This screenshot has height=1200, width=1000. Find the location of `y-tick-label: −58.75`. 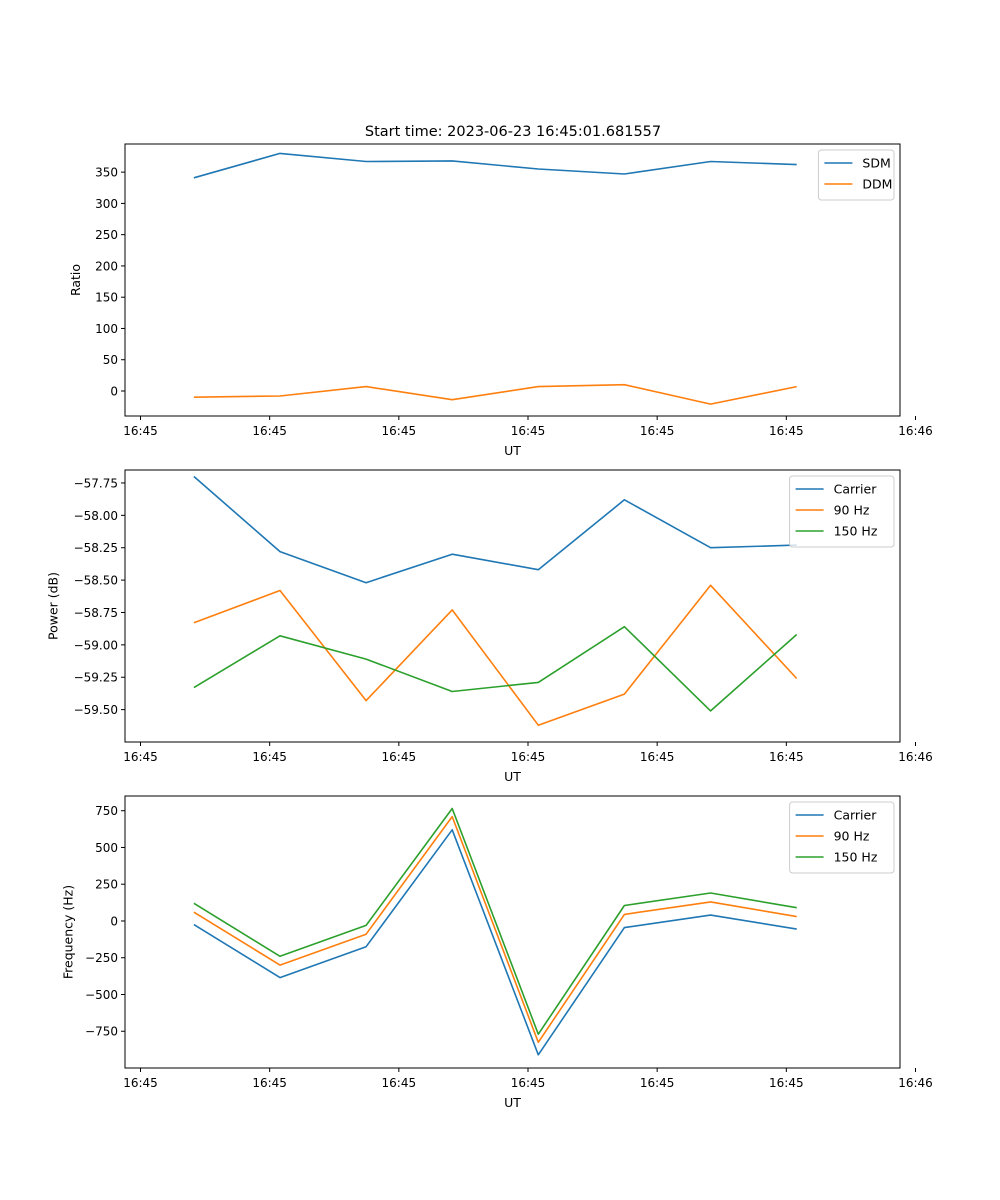

y-tick-label: −58.75 is located at coordinates (96, 613).